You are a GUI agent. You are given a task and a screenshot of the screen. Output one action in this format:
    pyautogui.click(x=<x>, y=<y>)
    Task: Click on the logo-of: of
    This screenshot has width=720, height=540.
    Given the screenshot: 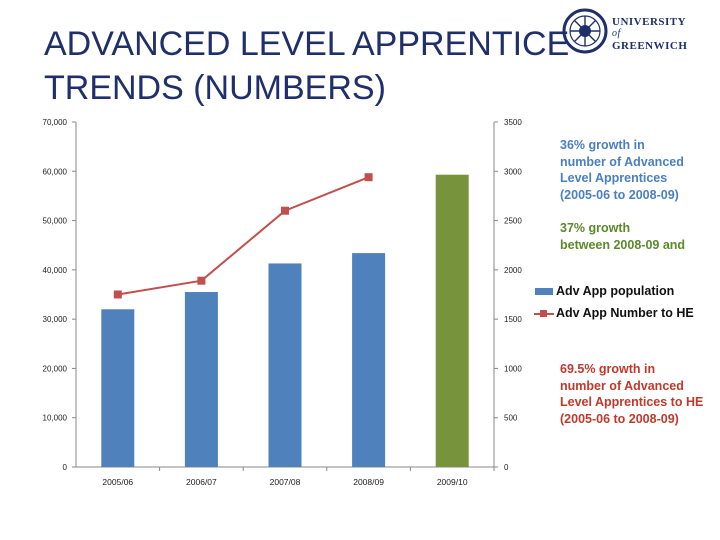 What is the action you would take?
    pyautogui.click(x=616, y=33)
    